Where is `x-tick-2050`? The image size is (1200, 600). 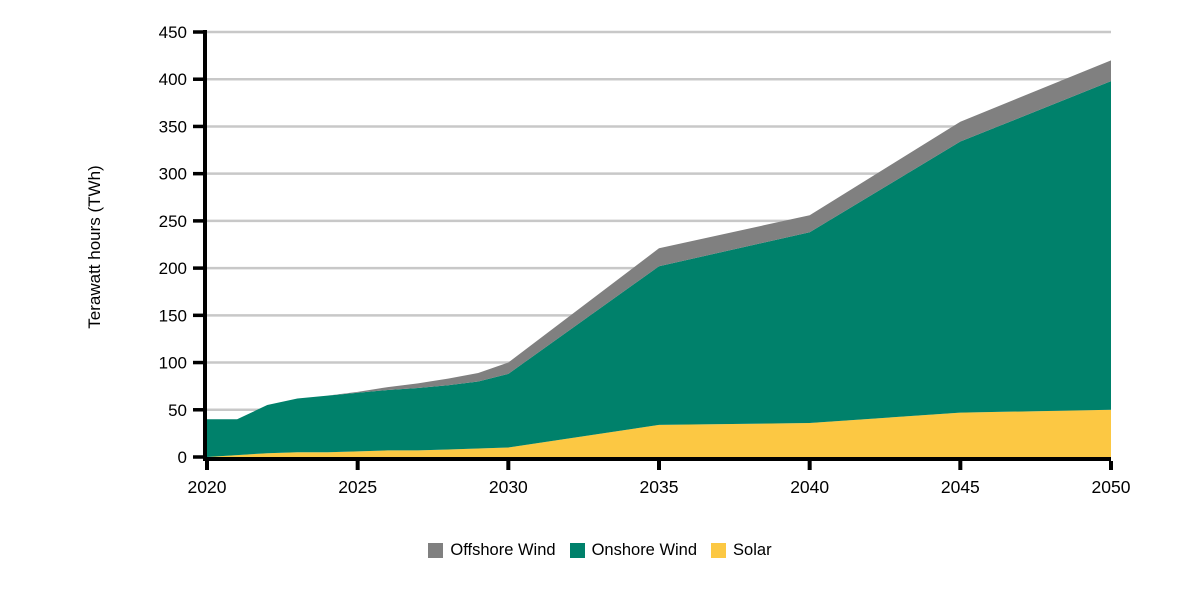 x-tick-2050 is located at coordinates (1111, 465).